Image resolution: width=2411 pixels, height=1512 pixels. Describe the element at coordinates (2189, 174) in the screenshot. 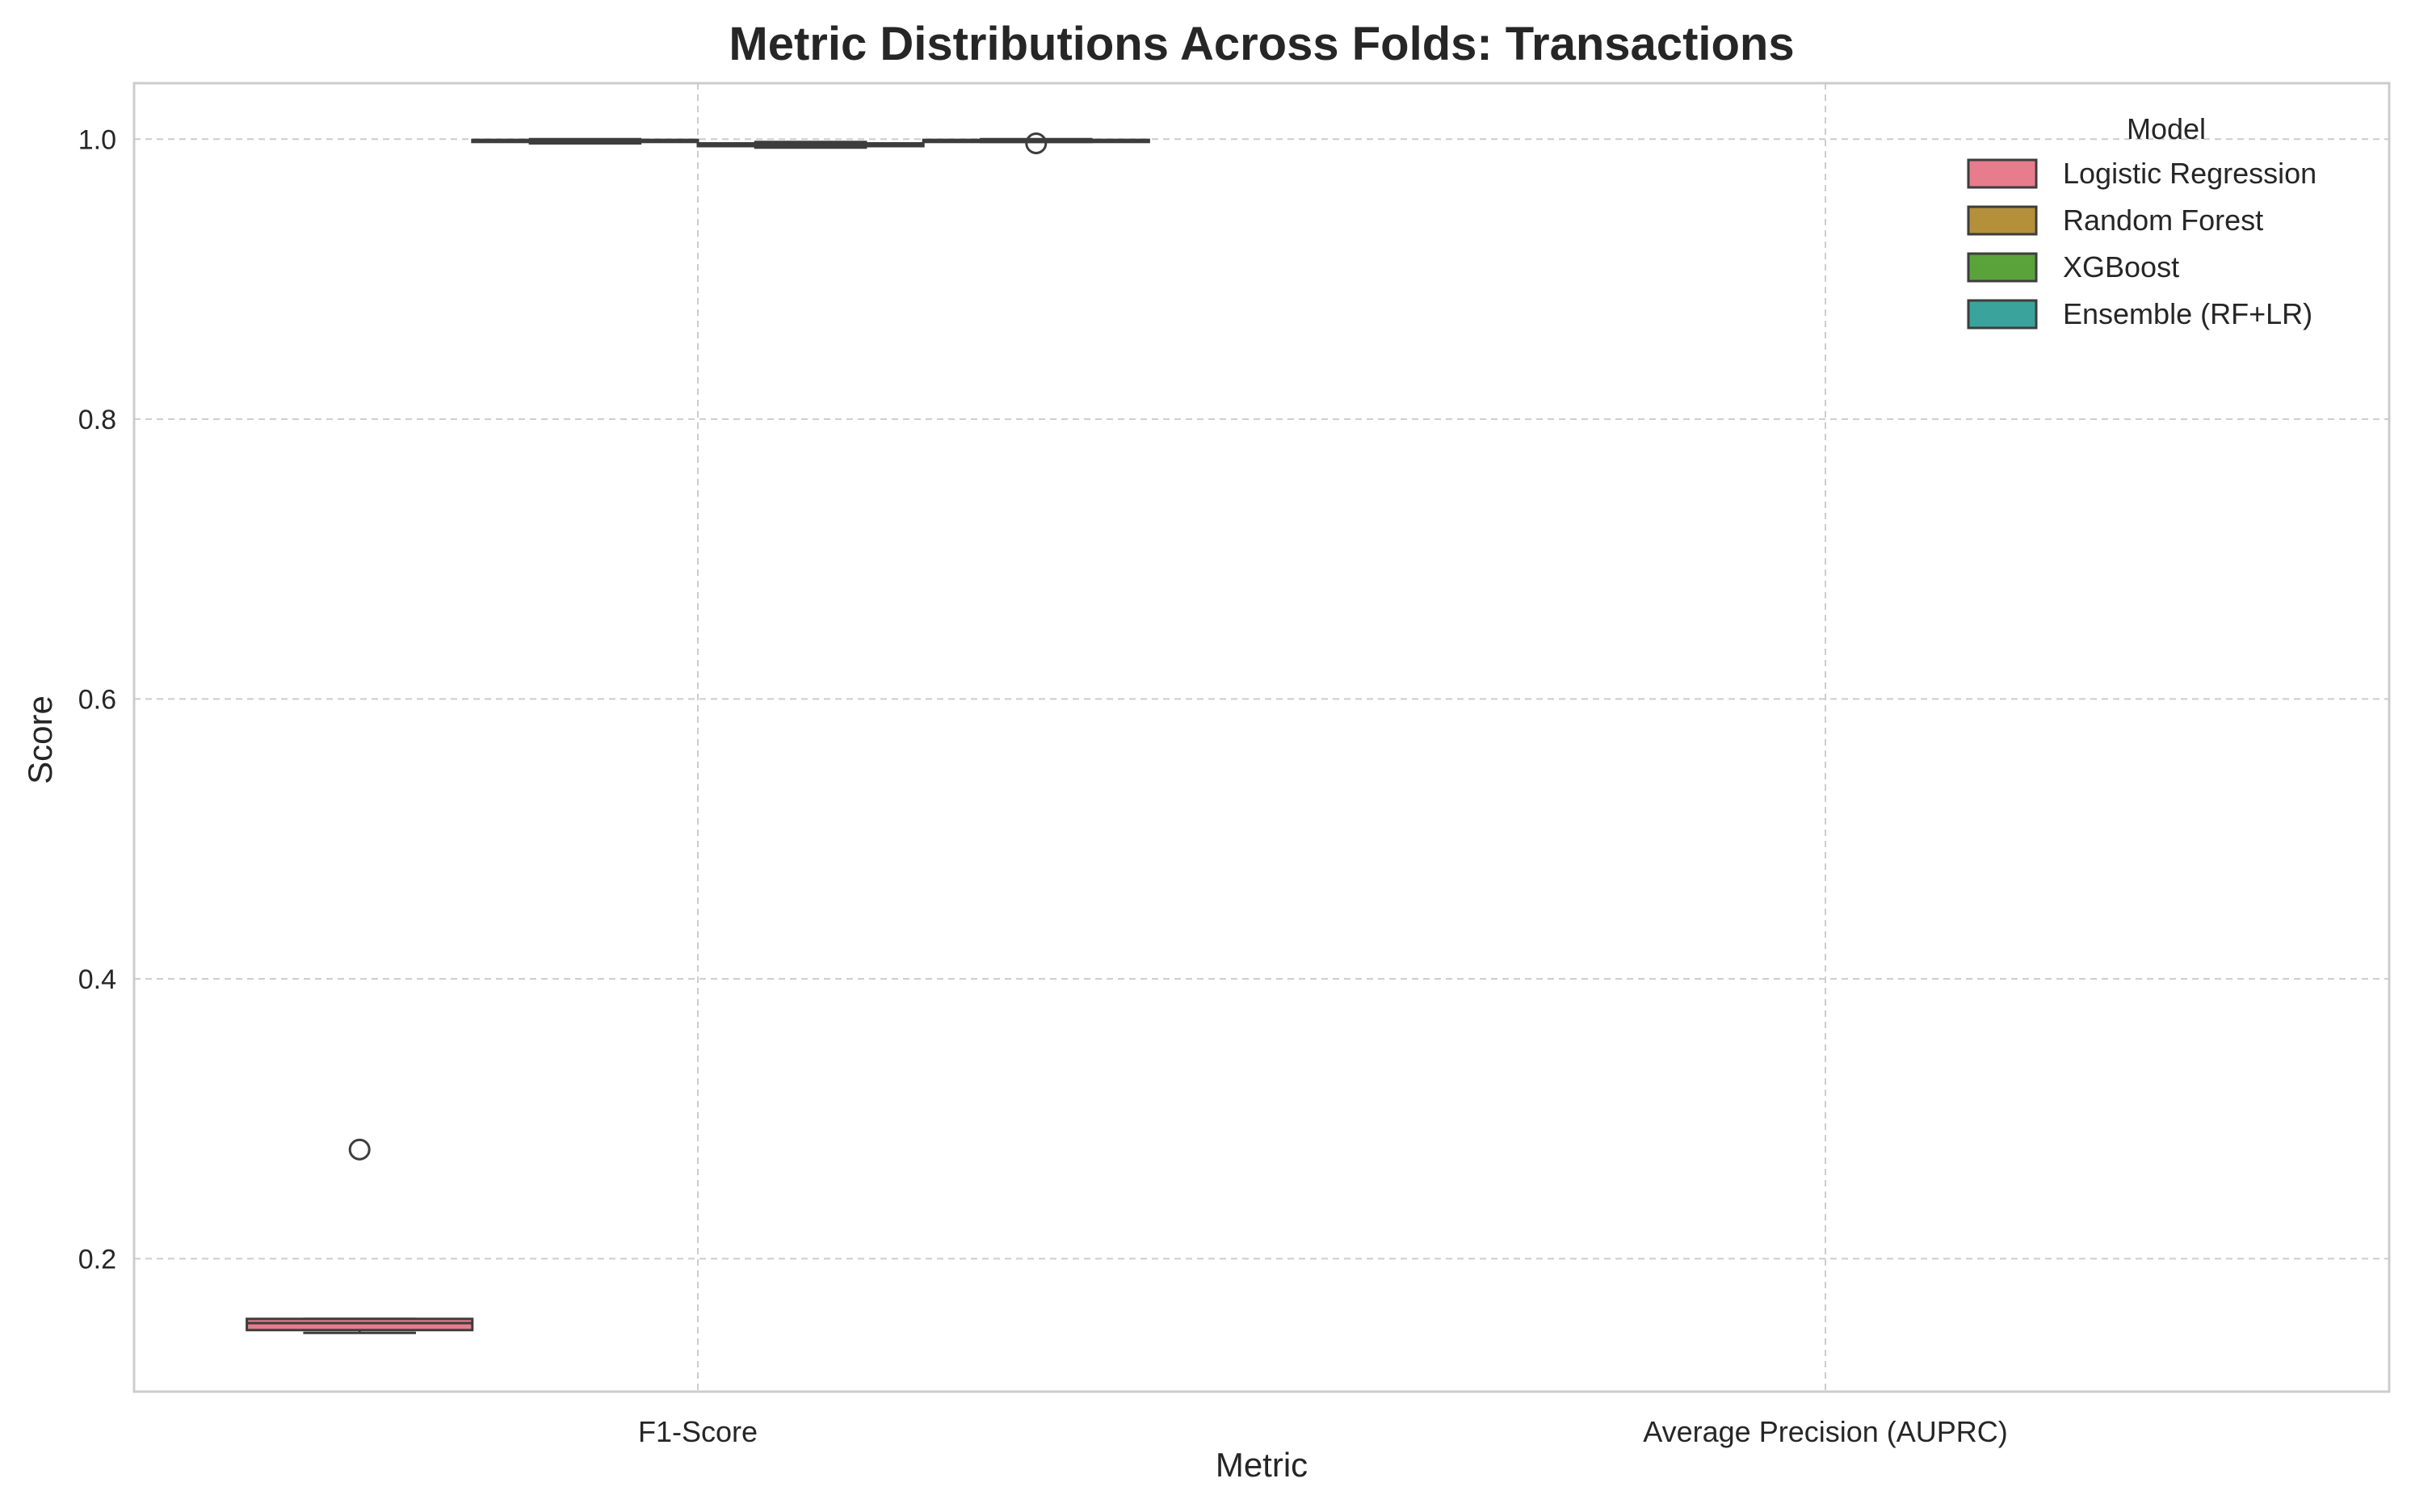

I see `legend-label: Logistic Regression` at that location.